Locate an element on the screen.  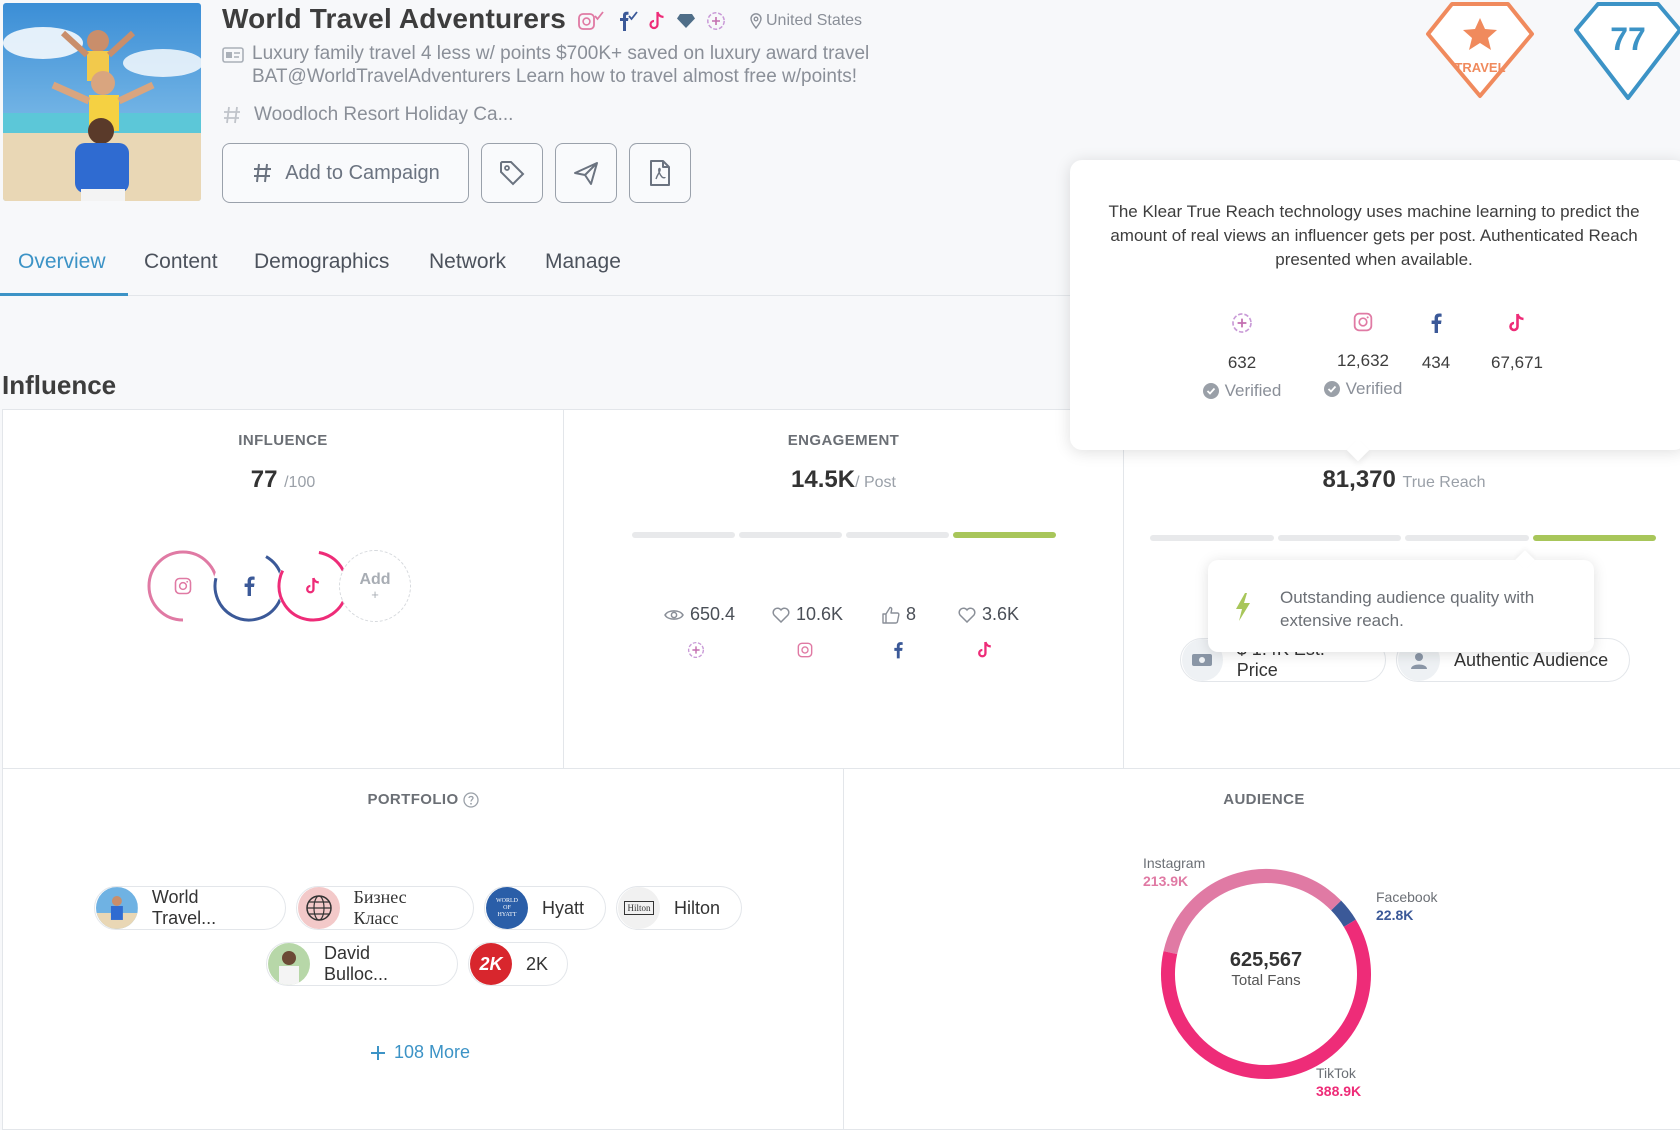
map-pin-icon is located at coordinates (756, 21).